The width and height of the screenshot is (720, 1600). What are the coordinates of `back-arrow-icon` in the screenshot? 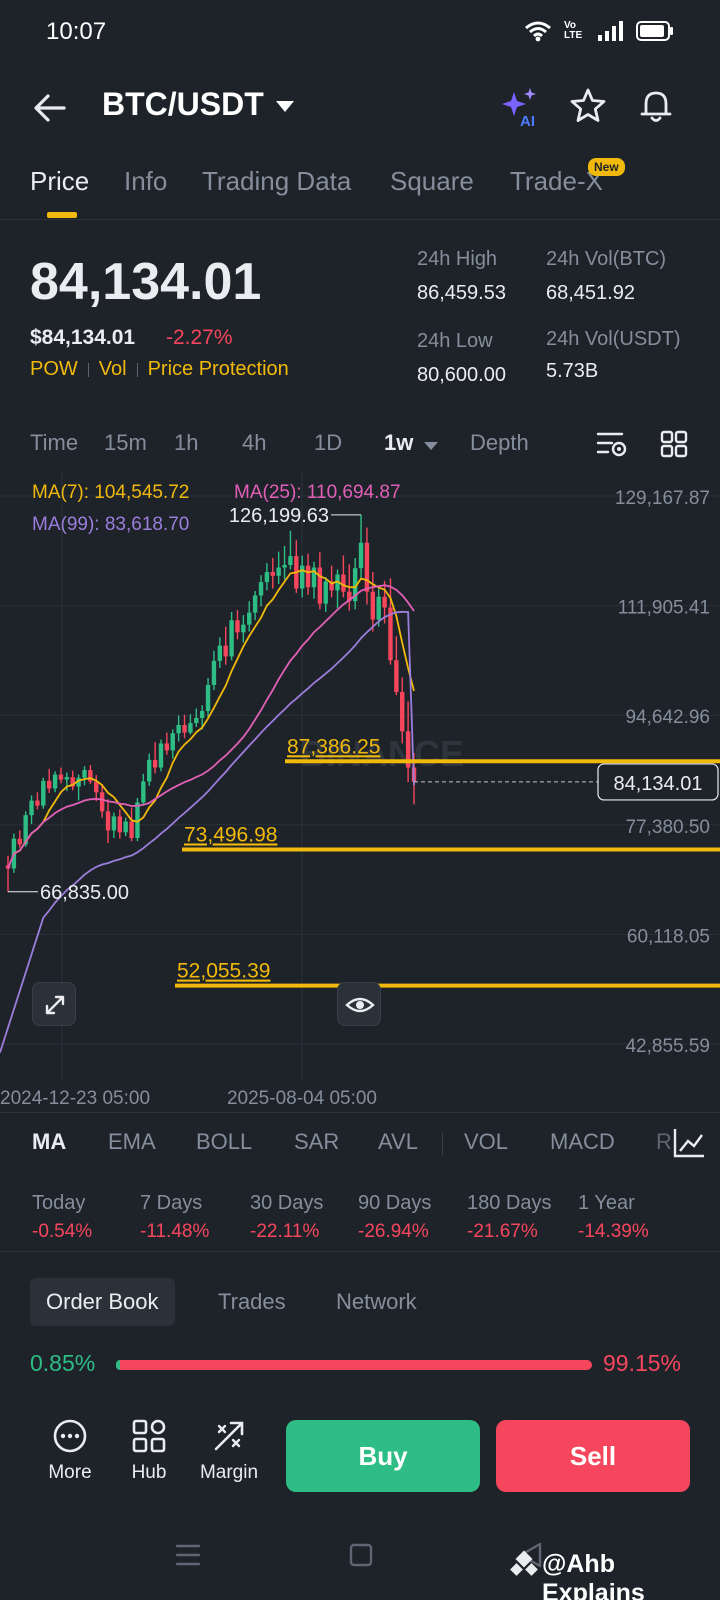 It's located at (50, 108).